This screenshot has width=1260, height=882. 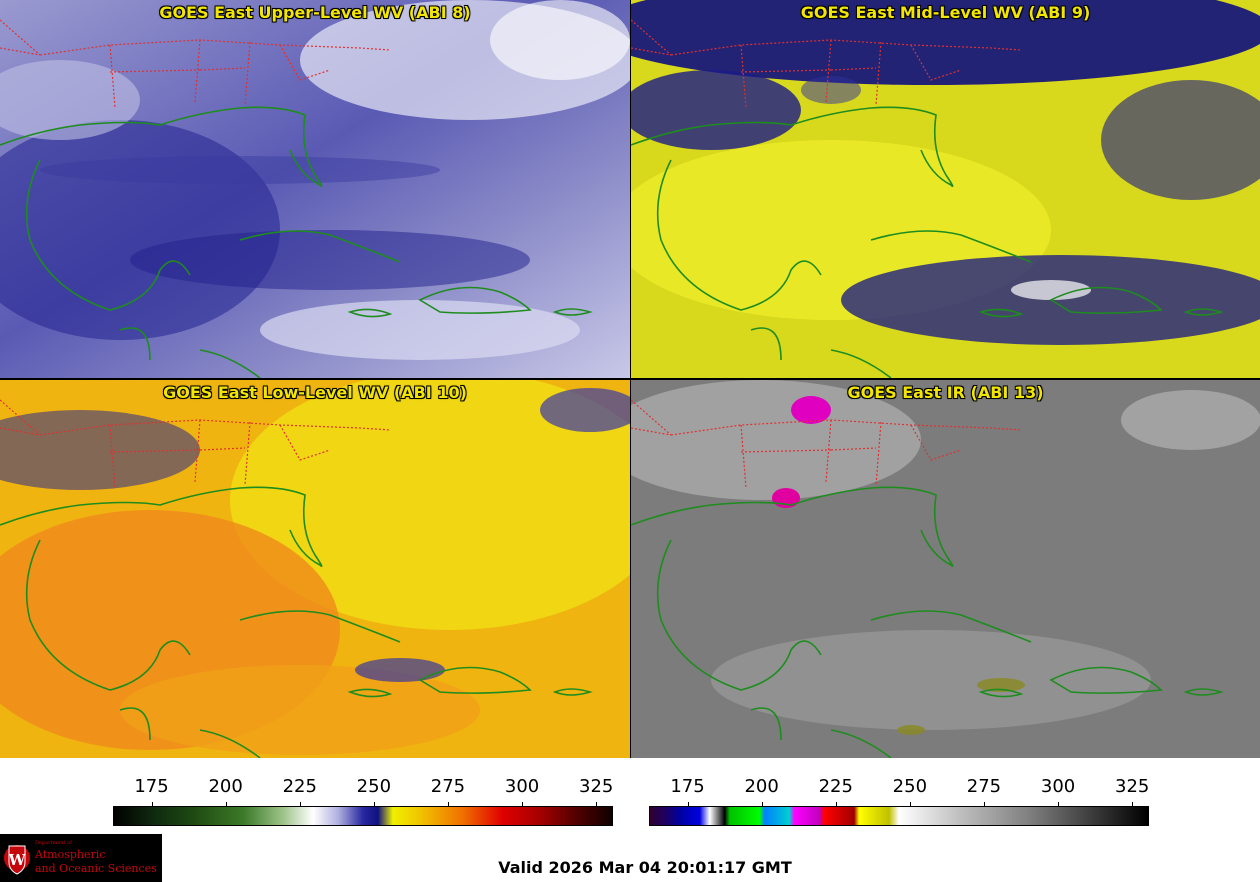 I want to click on uw-crest-icon: W, so click(x=17, y=860).